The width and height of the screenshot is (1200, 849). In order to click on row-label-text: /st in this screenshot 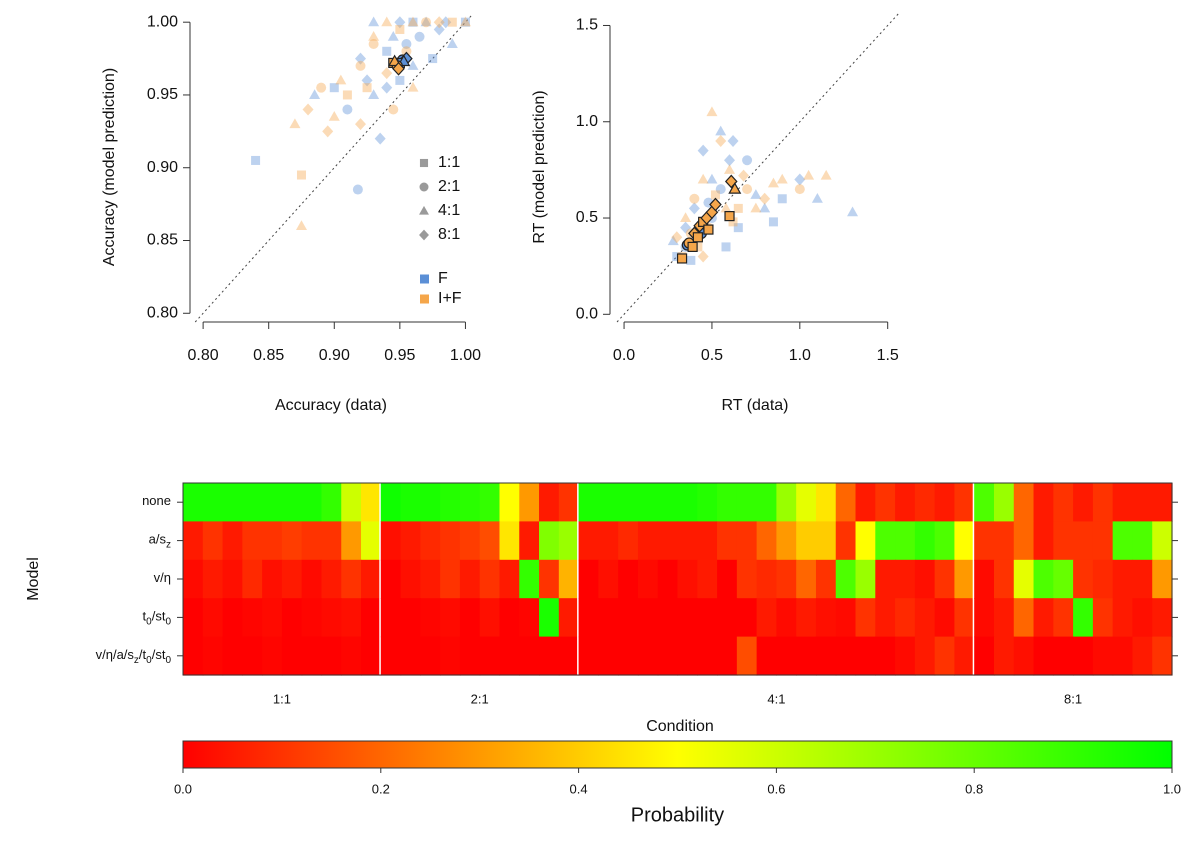, I will do `click(159, 654)`.